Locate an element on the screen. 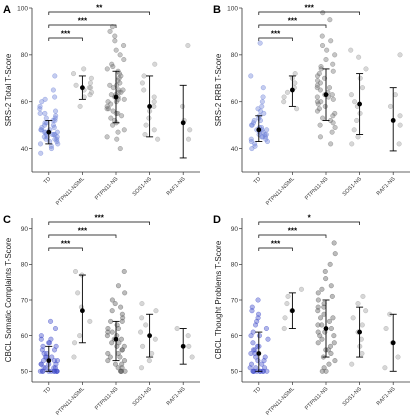  y-tick-label: 80 is located at coordinates (25, 55).